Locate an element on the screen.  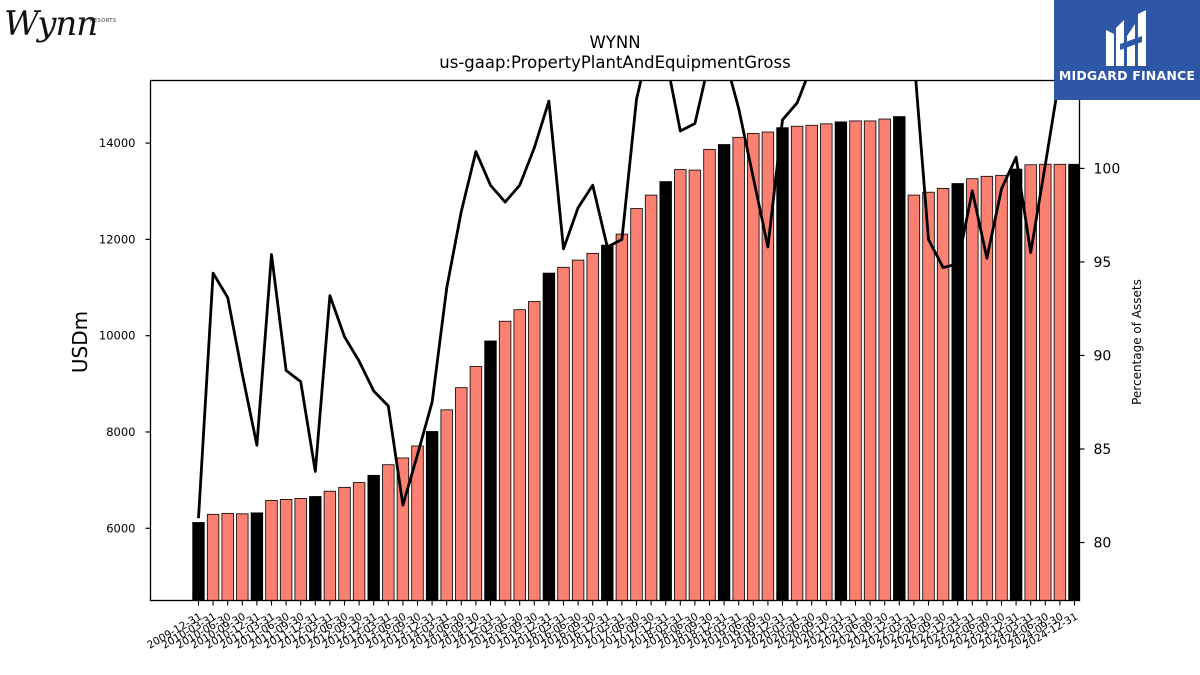
chart-title: WYNN is located at coordinates (614, 42).